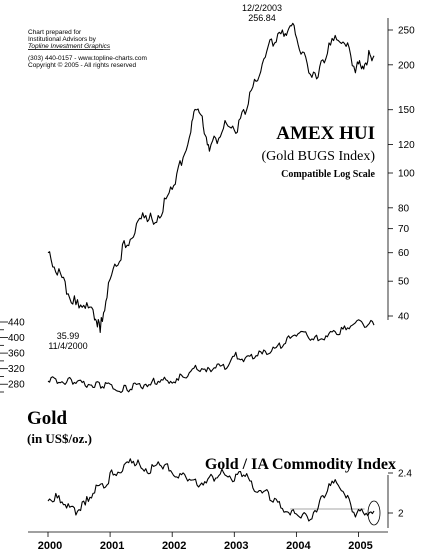  What do you see at coordinates (205, 542) in the screenshot?
I see `x-axis: 2000 2001 2002 2003 2004 2005` at bounding box center [205, 542].